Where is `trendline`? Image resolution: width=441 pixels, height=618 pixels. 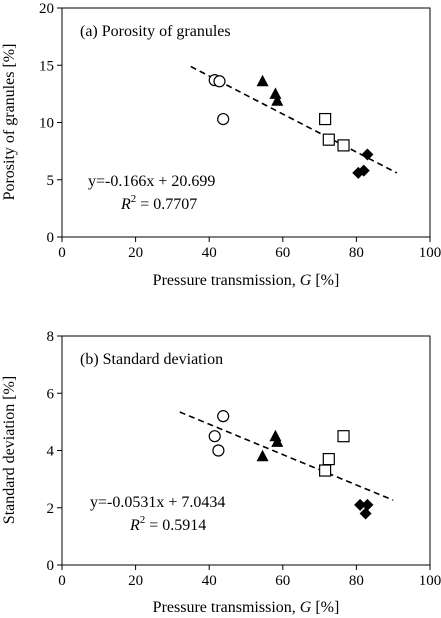
trendline is located at coordinates (286, 456).